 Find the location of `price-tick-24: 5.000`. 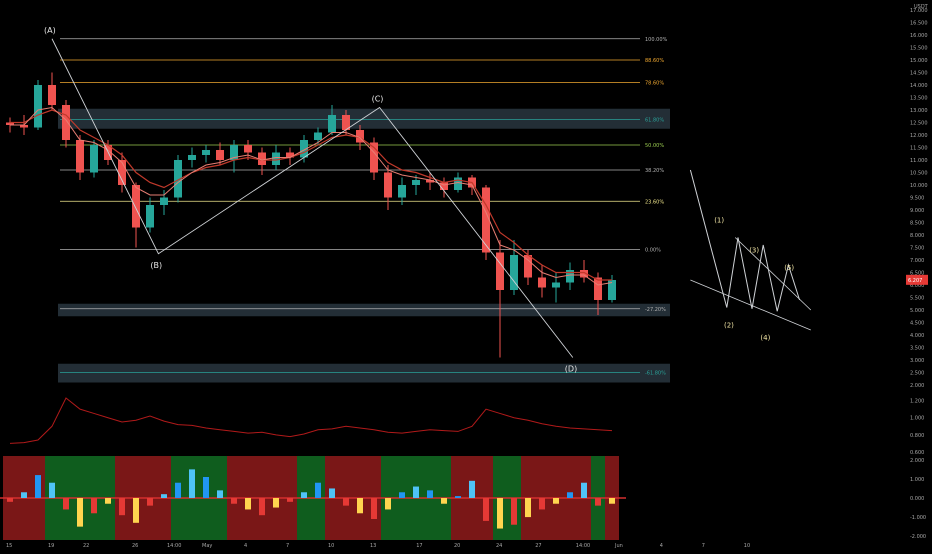

price-tick-24: 5.000 is located at coordinates (917, 311).